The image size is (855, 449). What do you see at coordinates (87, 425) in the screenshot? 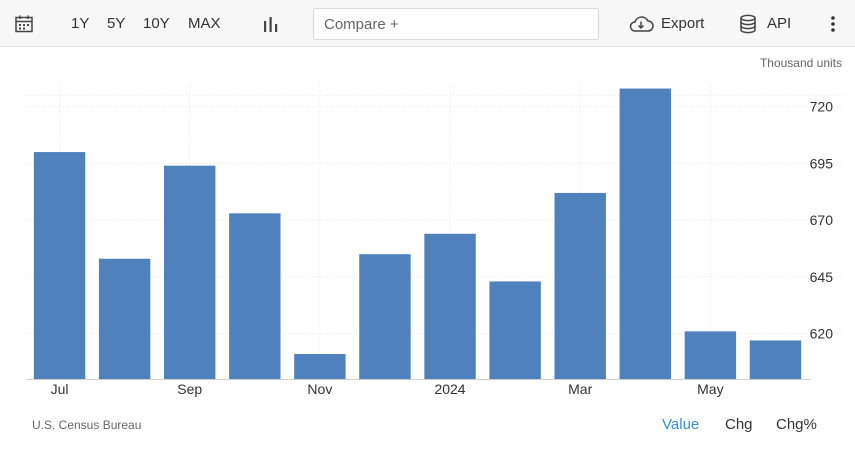
I see `source-label: U.S. Census Bureau` at bounding box center [87, 425].